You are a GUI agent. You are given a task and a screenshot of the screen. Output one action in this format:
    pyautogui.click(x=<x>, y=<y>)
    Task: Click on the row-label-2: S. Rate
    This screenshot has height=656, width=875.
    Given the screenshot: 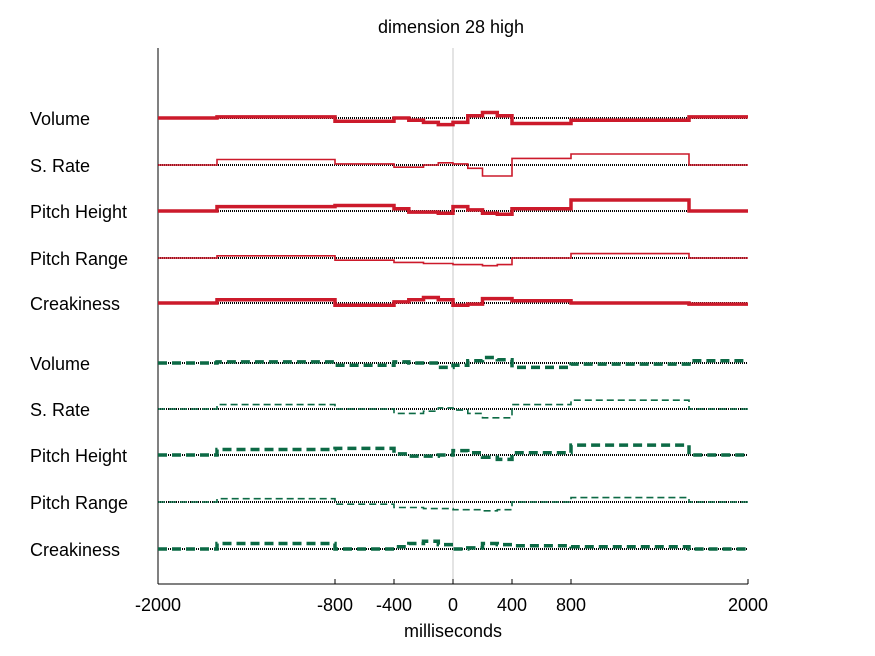 What is the action you would take?
    pyautogui.click(x=60, y=166)
    